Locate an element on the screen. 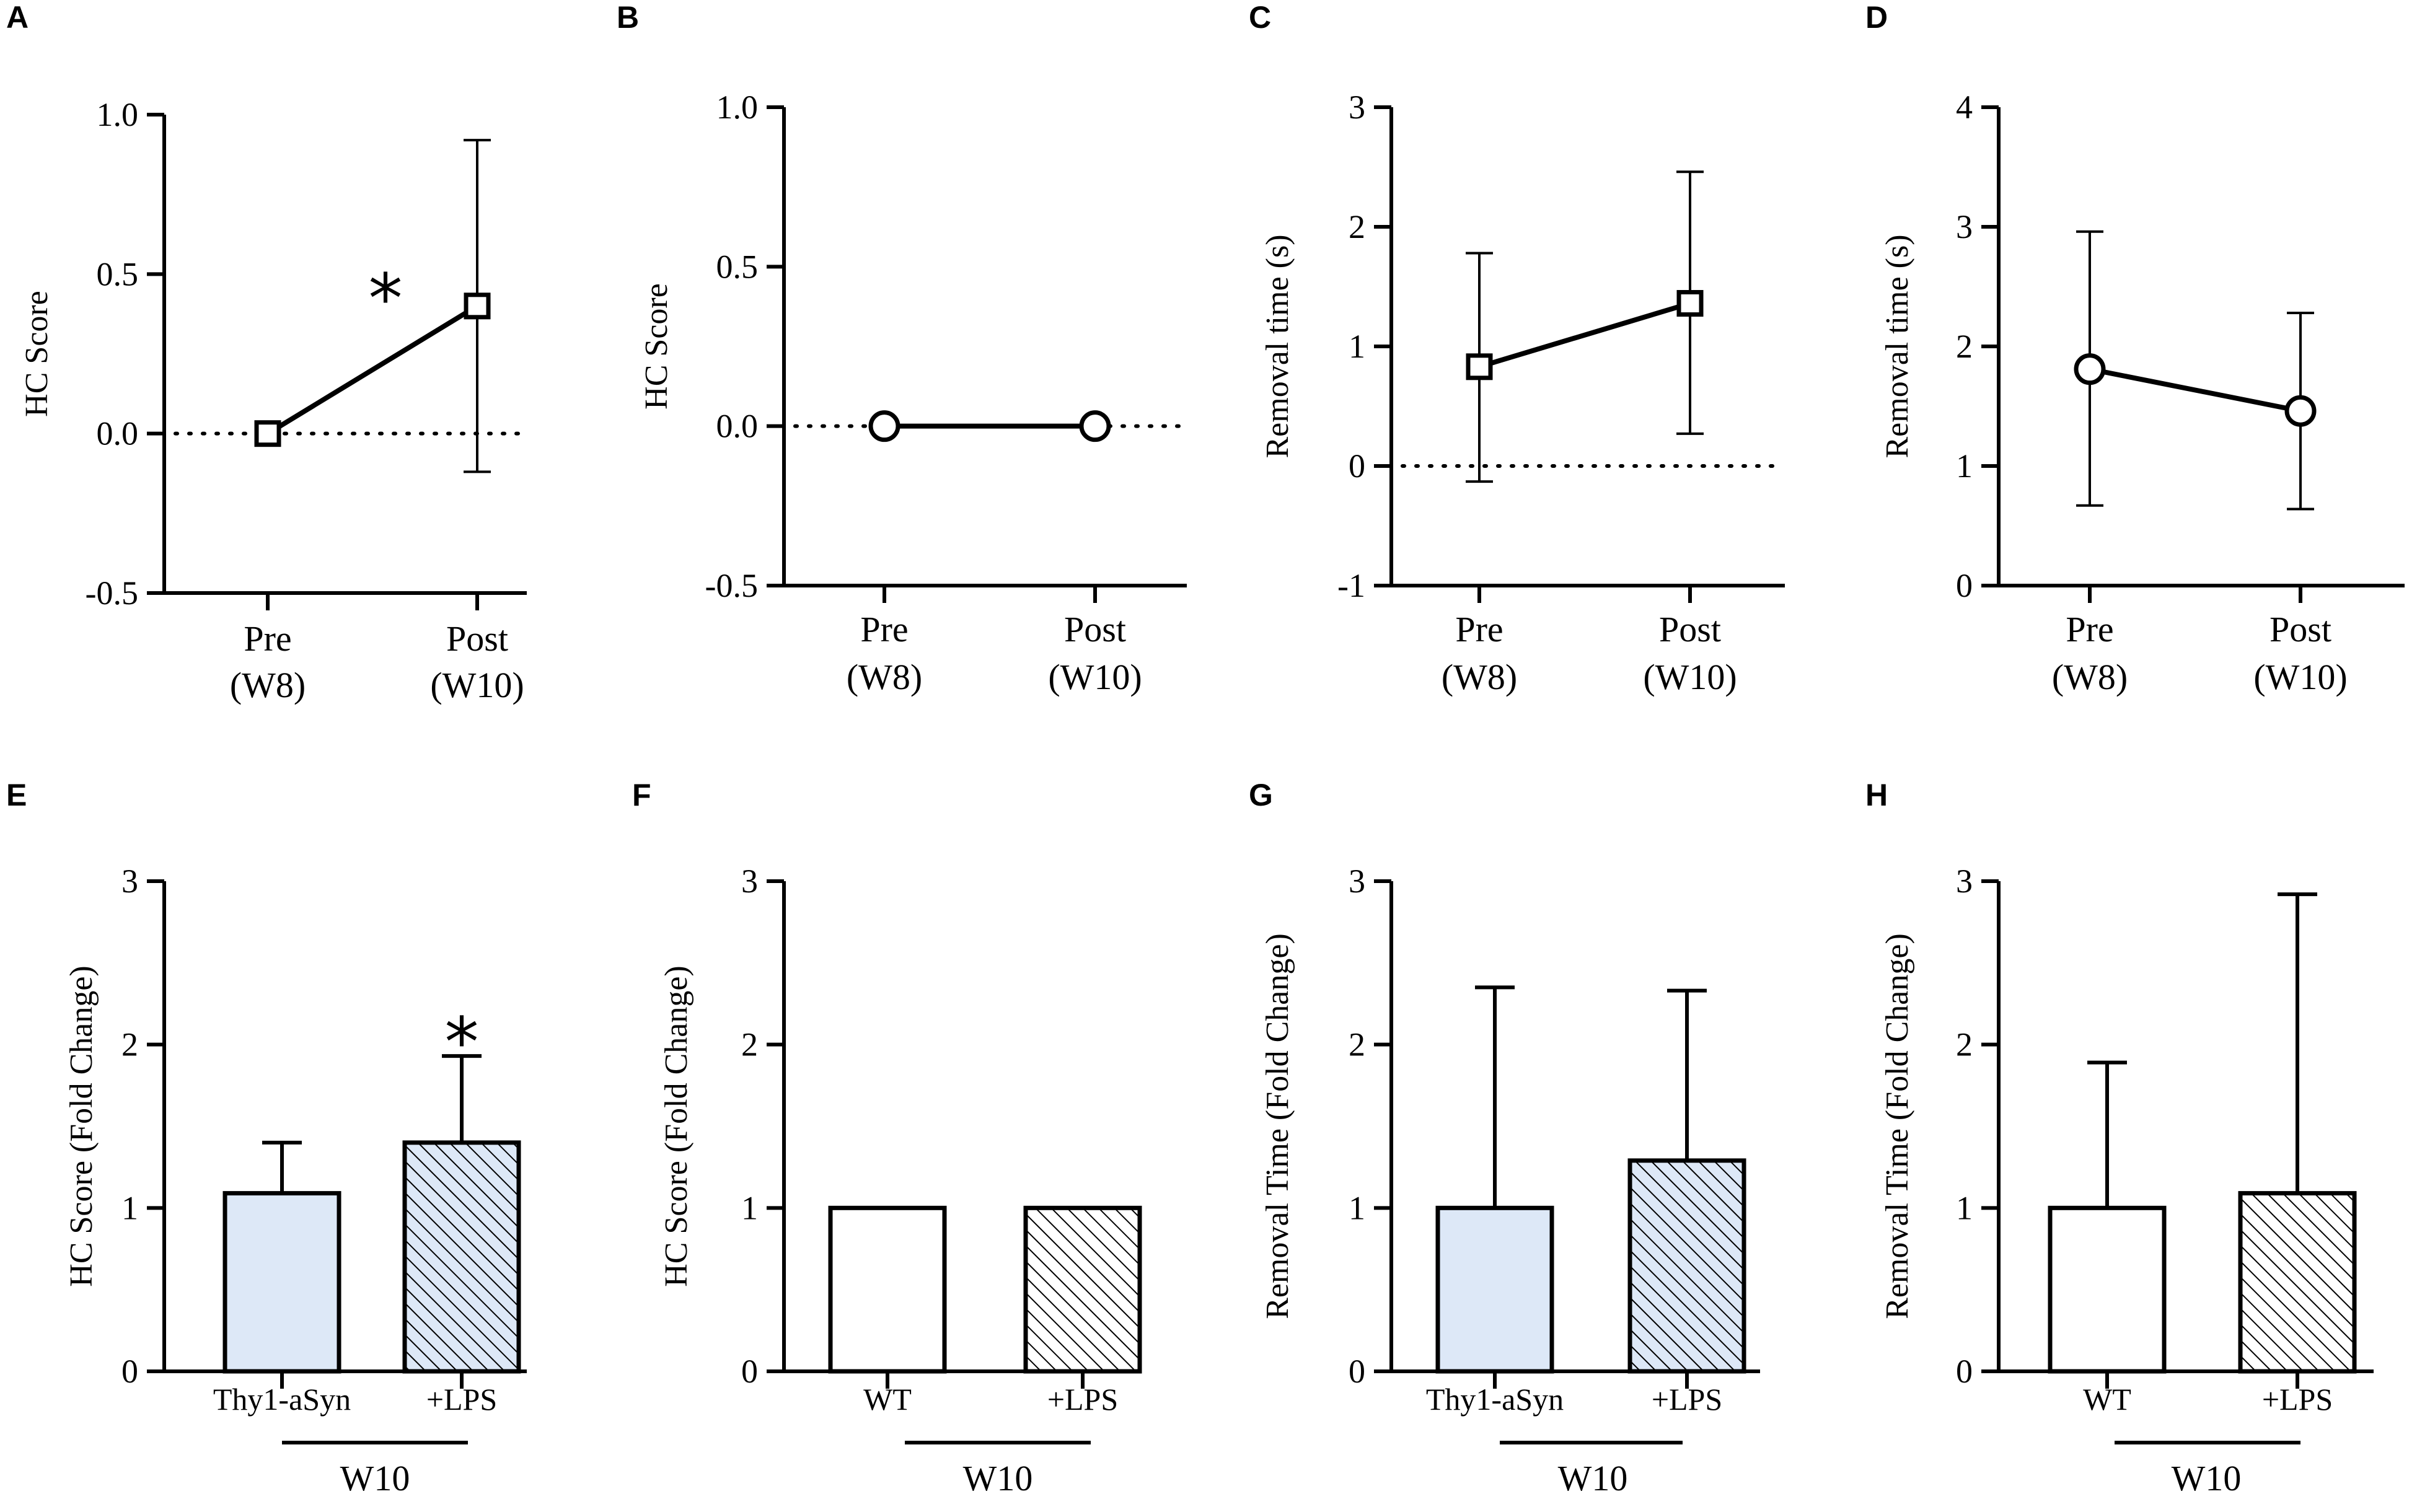 The width and height of the screenshot is (2417, 1512). x-category-label: Thy1-aSyn is located at coordinates (1495, 1399).